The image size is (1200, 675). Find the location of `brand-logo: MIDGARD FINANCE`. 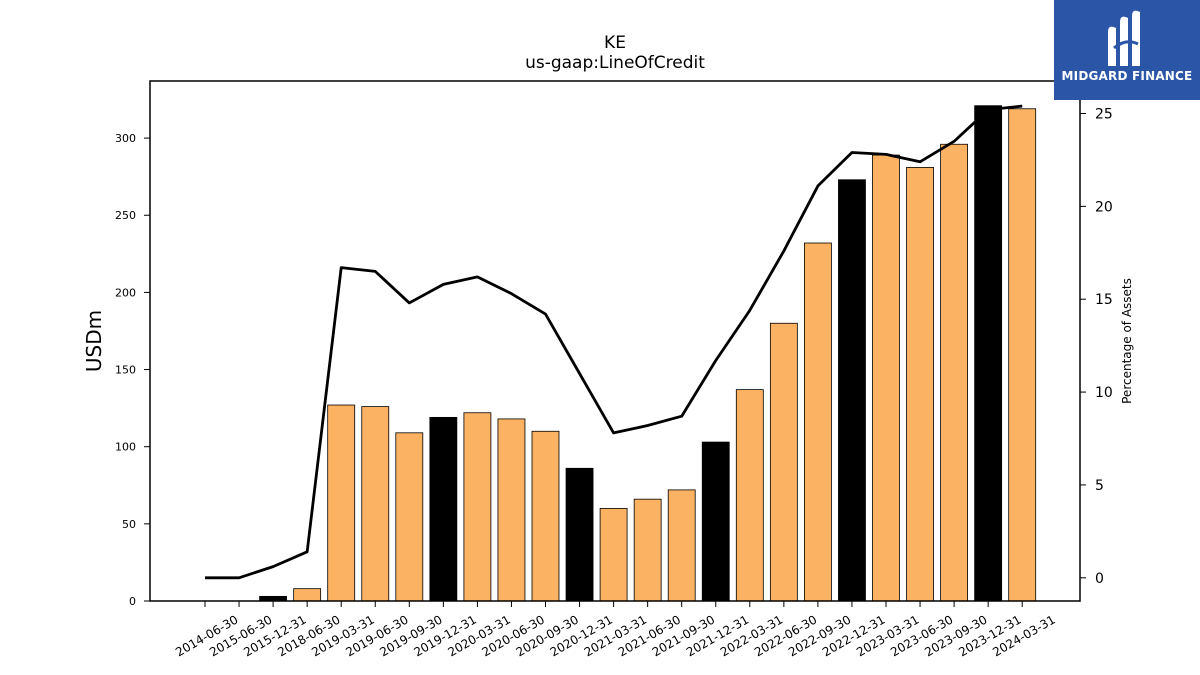

brand-logo: MIDGARD FINANCE is located at coordinates (1127, 50).